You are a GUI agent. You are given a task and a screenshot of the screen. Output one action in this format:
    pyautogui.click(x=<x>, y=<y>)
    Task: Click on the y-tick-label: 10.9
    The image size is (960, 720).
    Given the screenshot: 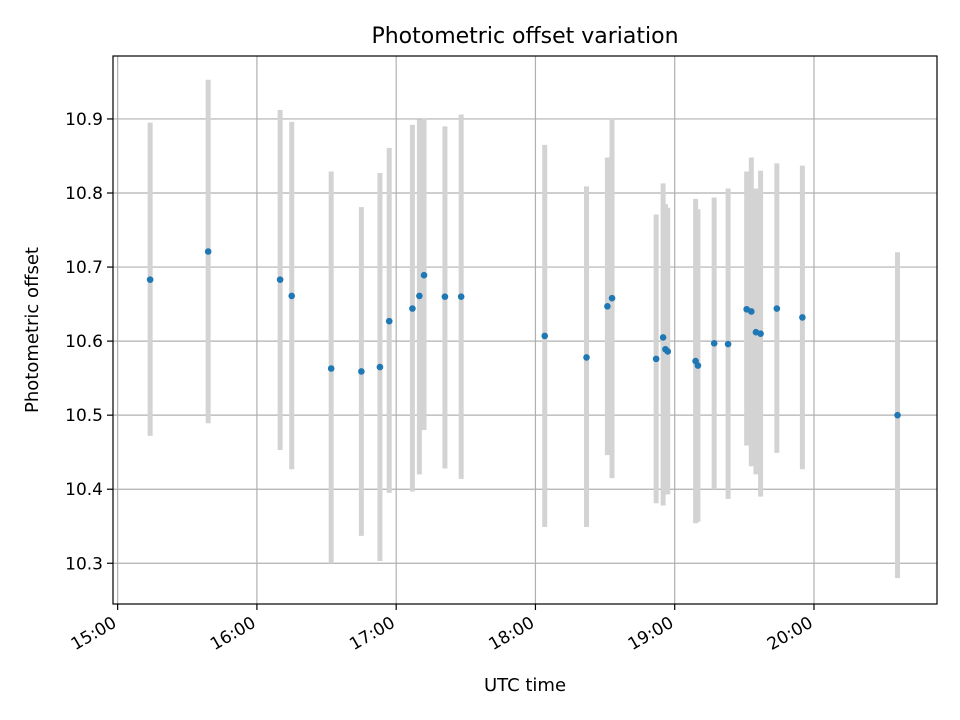 What is the action you would take?
    pyautogui.click(x=84, y=120)
    